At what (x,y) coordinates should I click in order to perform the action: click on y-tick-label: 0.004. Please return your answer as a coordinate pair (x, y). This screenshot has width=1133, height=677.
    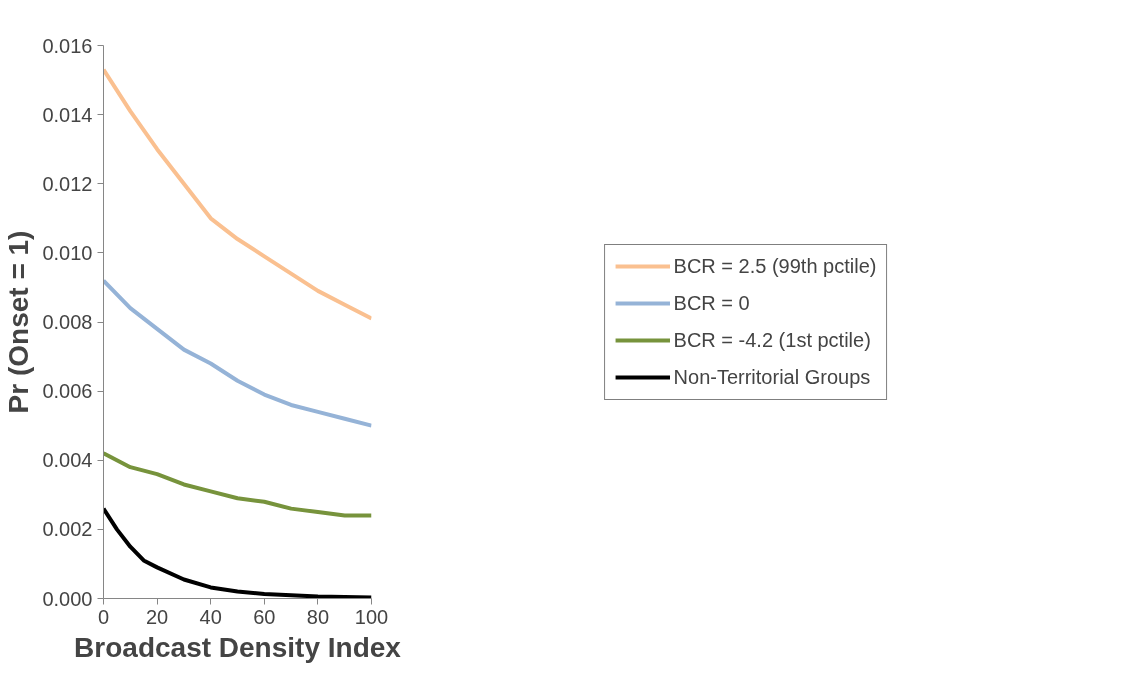
    Looking at the image, I should click on (67, 460).